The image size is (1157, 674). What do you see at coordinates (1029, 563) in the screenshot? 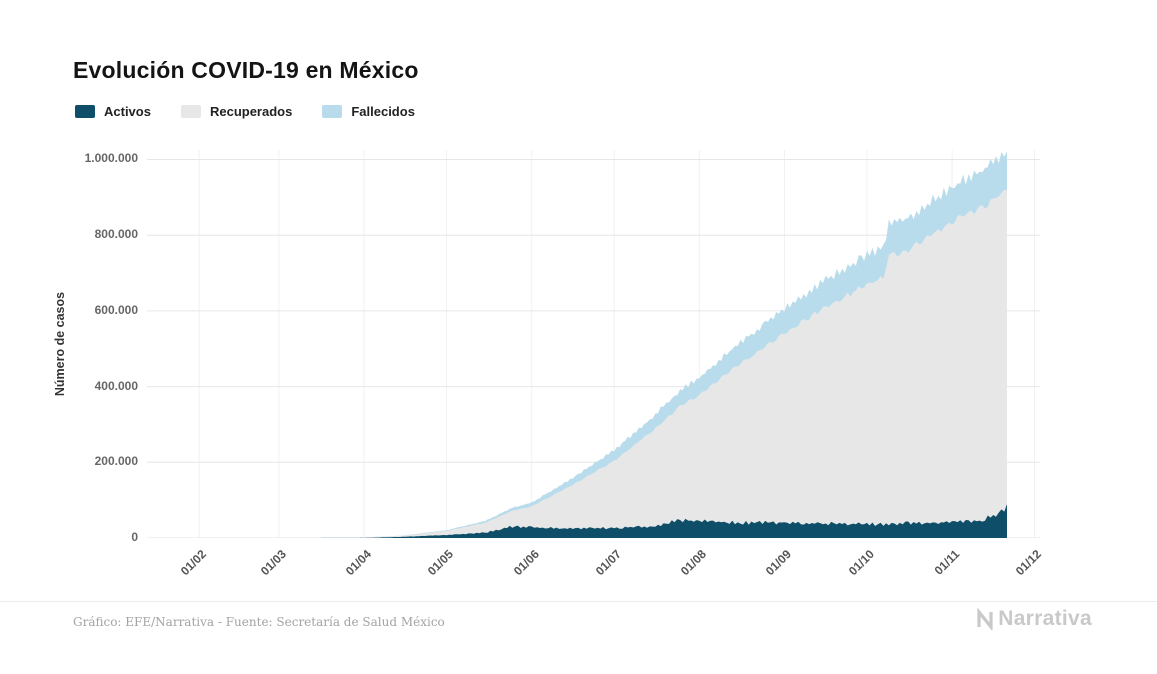
I see `x-tick-label: 01/12` at bounding box center [1029, 563].